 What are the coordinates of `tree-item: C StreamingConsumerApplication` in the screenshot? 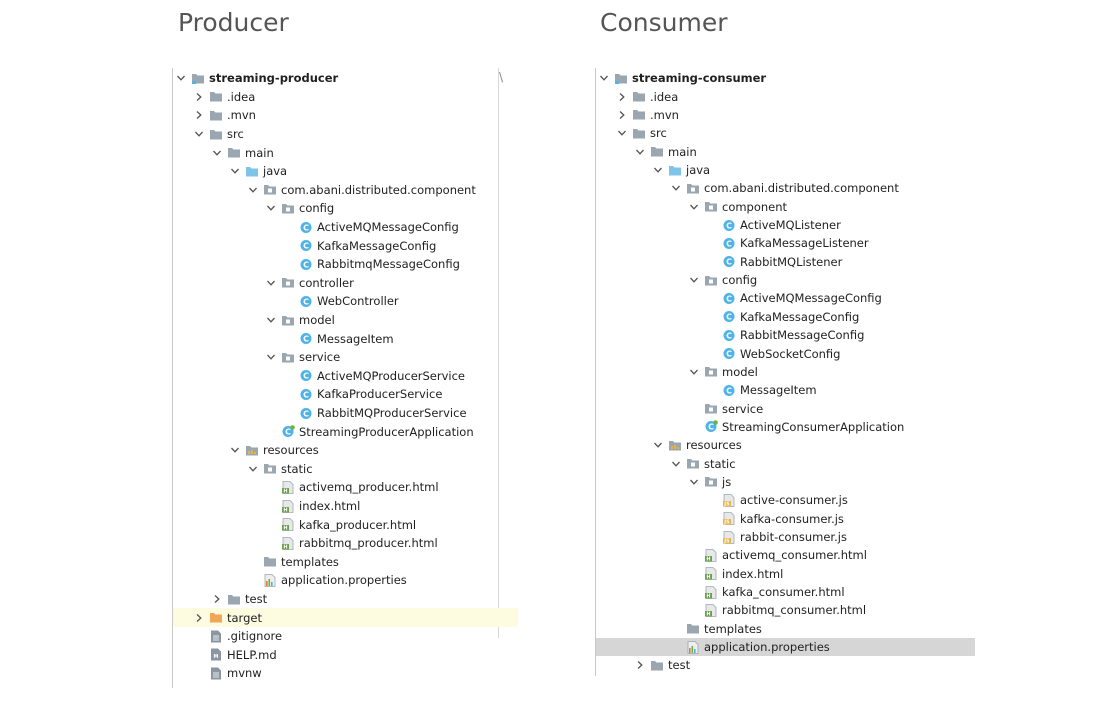 It's located at (794, 427).